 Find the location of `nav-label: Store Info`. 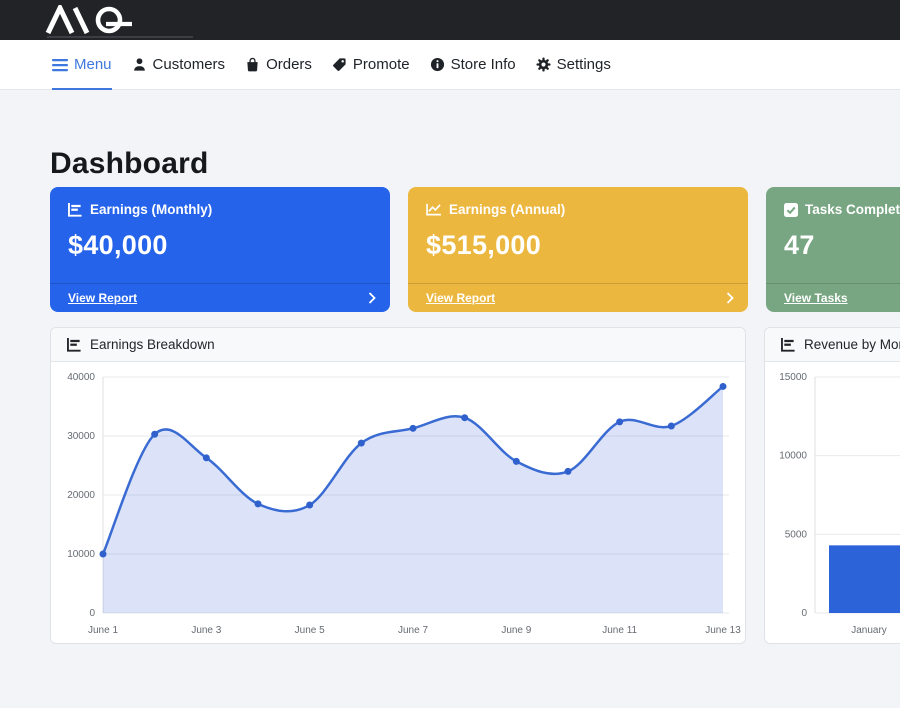

nav-label: Store Info is located at coordinates (483, 64).